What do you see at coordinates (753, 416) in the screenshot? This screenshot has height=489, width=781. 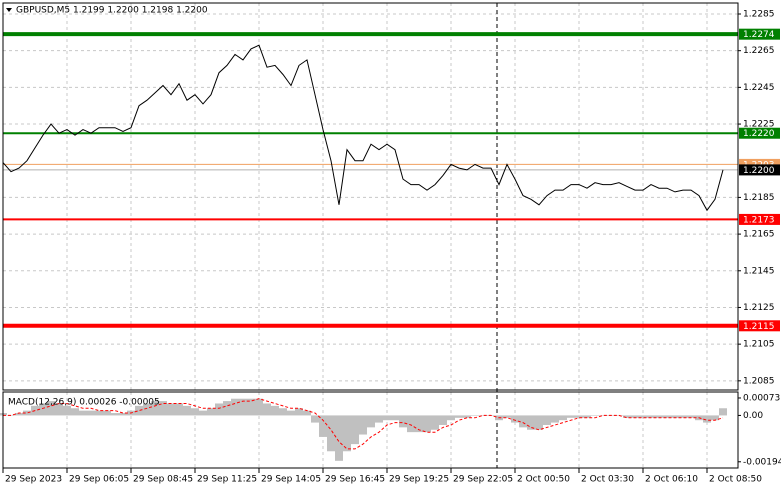 I see `y-tick-label: 0.00` at bounding box center [753, 416].